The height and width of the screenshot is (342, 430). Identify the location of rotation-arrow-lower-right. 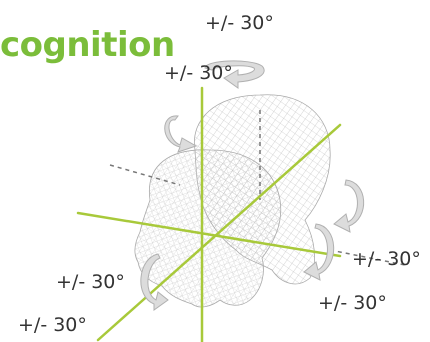
(319, 252).